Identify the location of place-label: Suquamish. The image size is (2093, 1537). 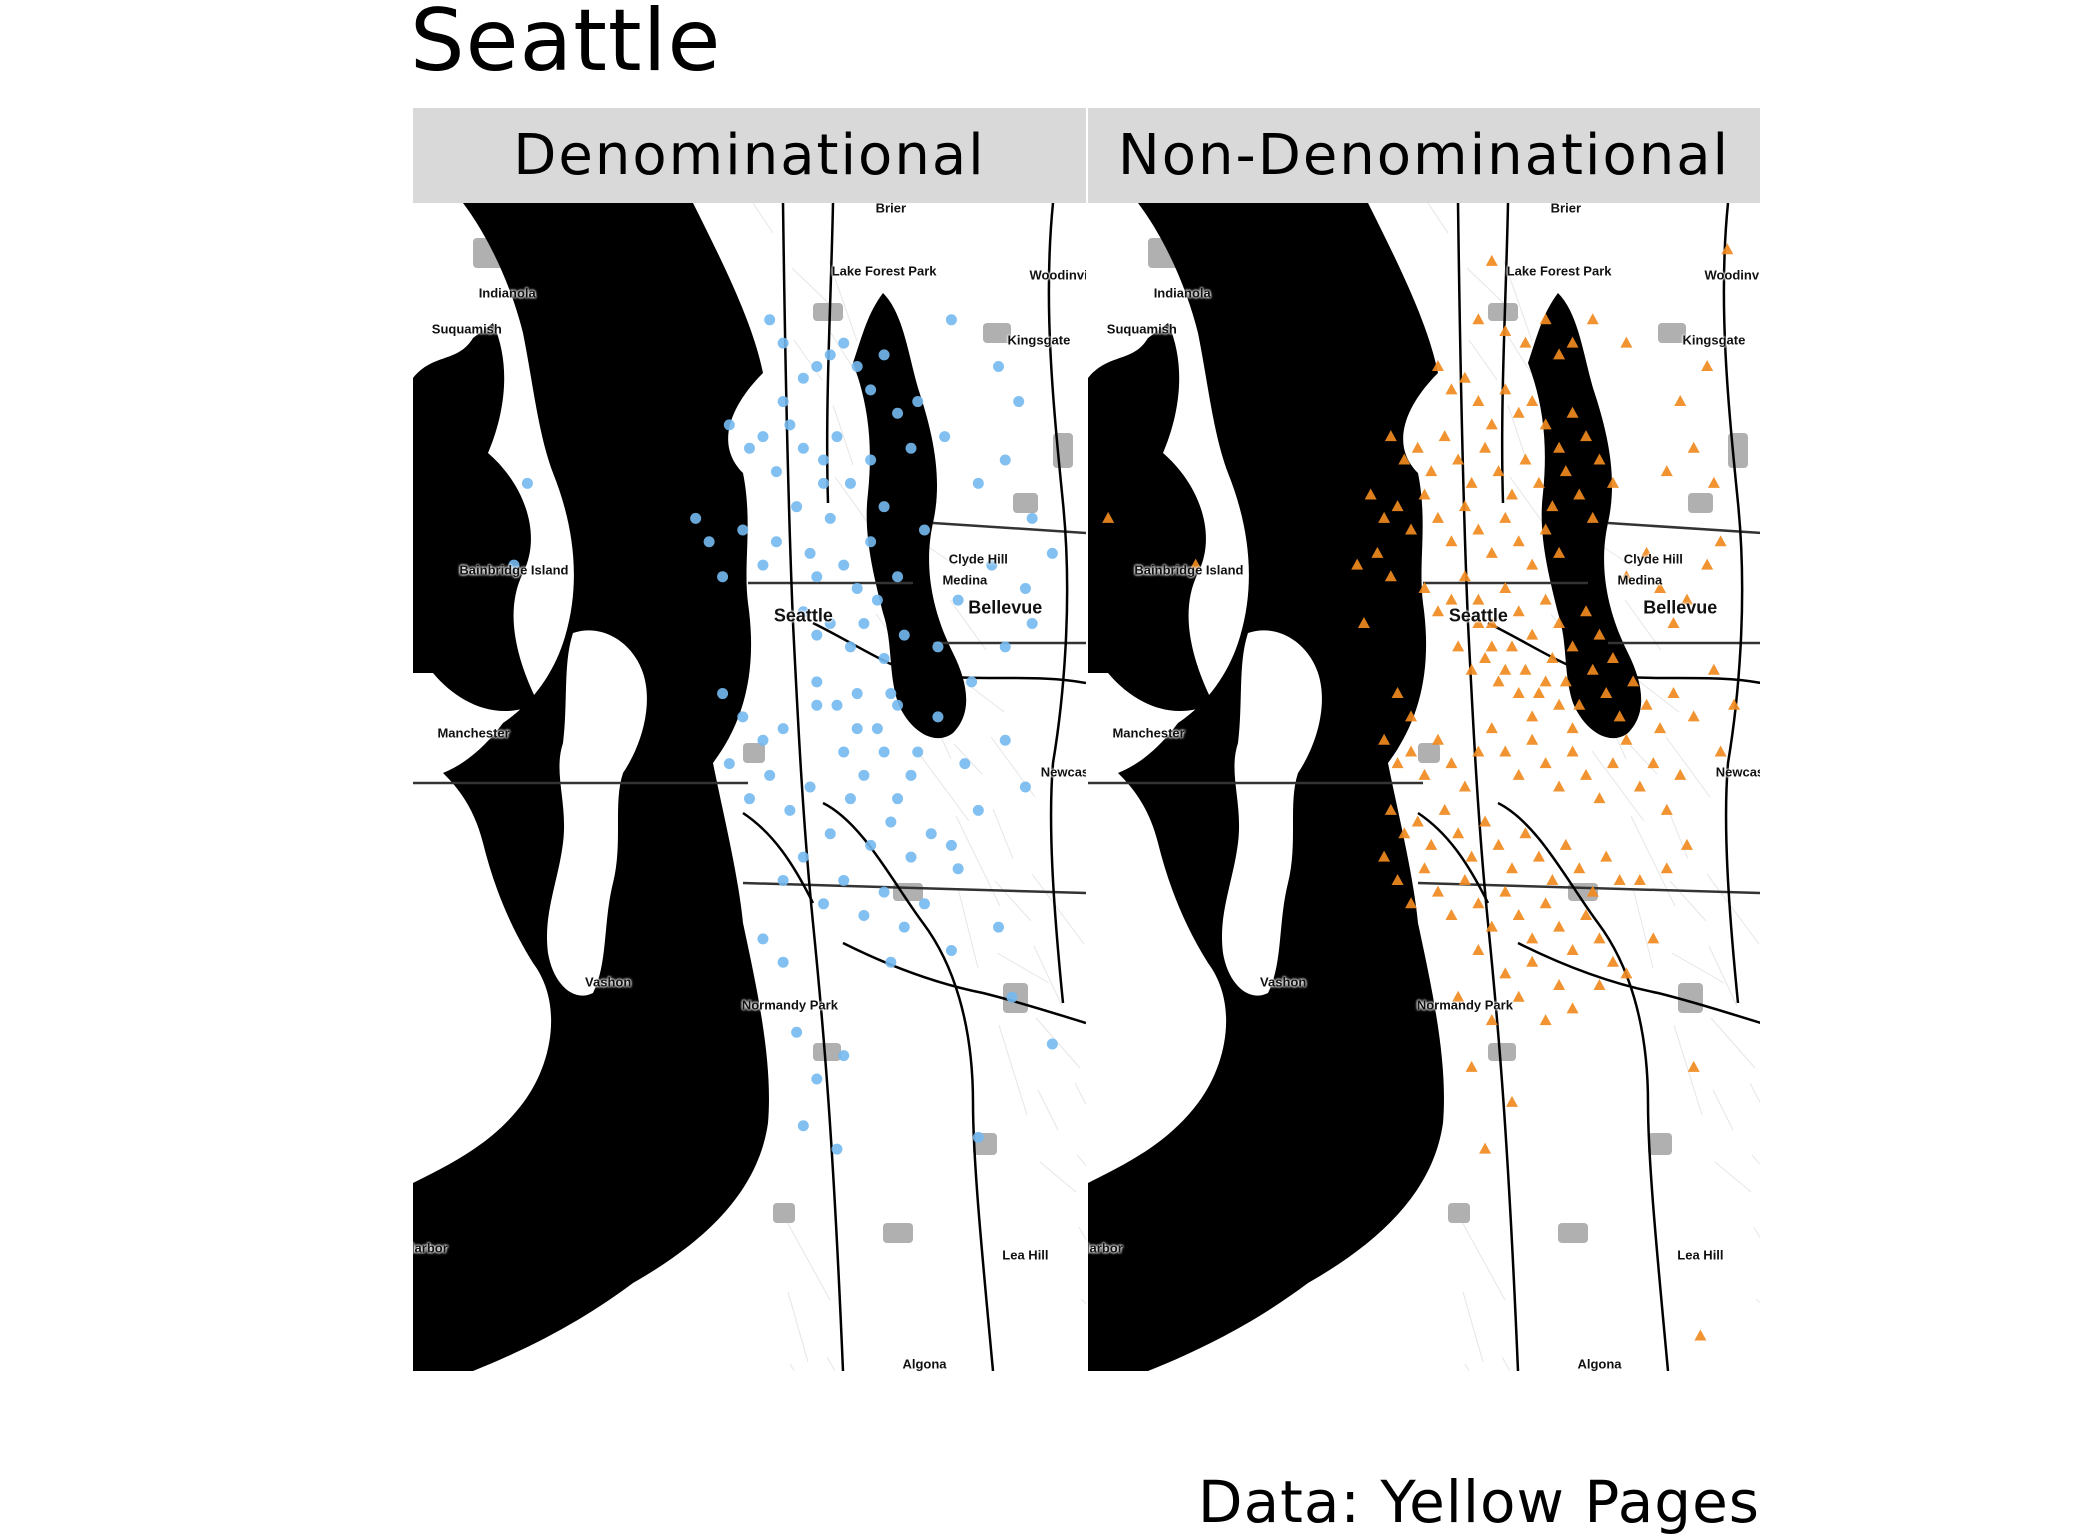
(1141, 329).